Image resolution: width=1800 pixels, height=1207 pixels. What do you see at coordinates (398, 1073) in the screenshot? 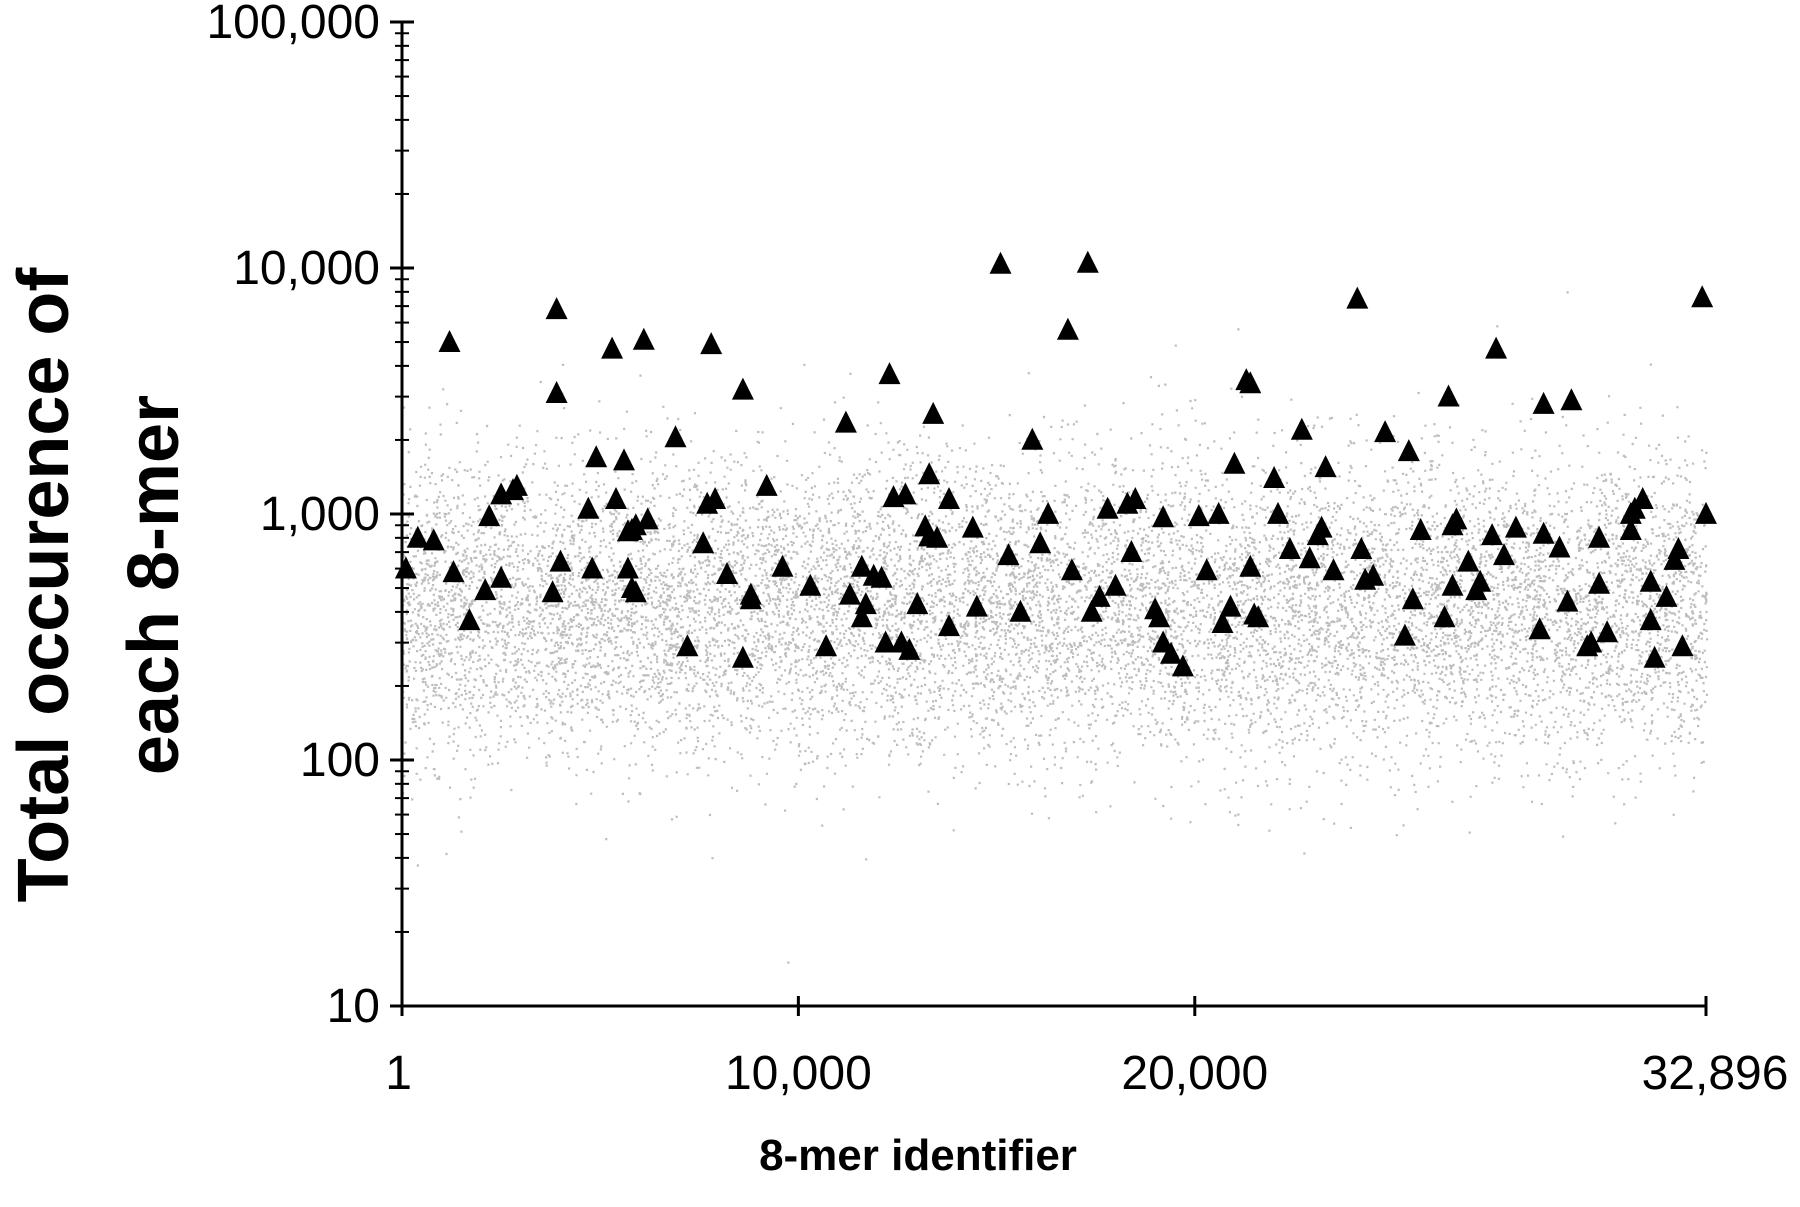
I see `x-tick-label: 1` at bounding box center [398, 1073].